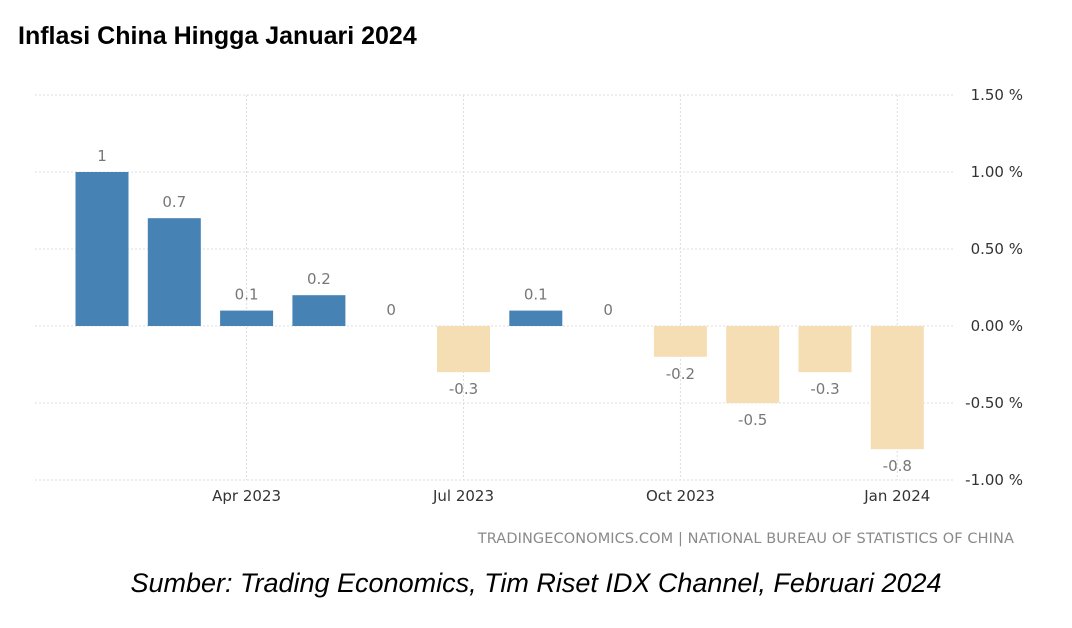 The height and width of the screenshot is (628, 1072). What do you see at coordinates (997, 172) in the screenshot?
I see `y-tick-label: 1.00 %` at bounding box center [997, 172].